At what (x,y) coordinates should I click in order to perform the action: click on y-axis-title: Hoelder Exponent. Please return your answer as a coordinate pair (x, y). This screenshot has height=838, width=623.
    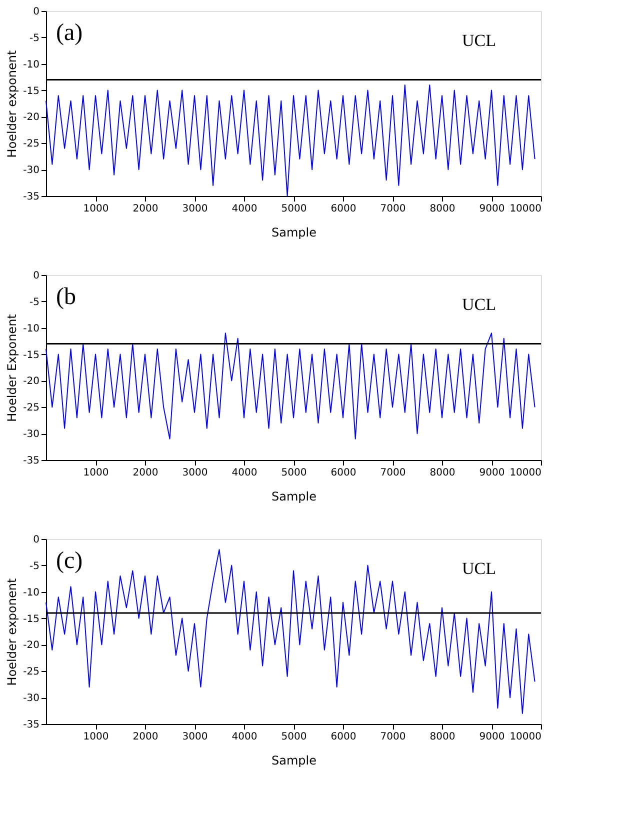
    Looking at the image, I should click on (12, 368).